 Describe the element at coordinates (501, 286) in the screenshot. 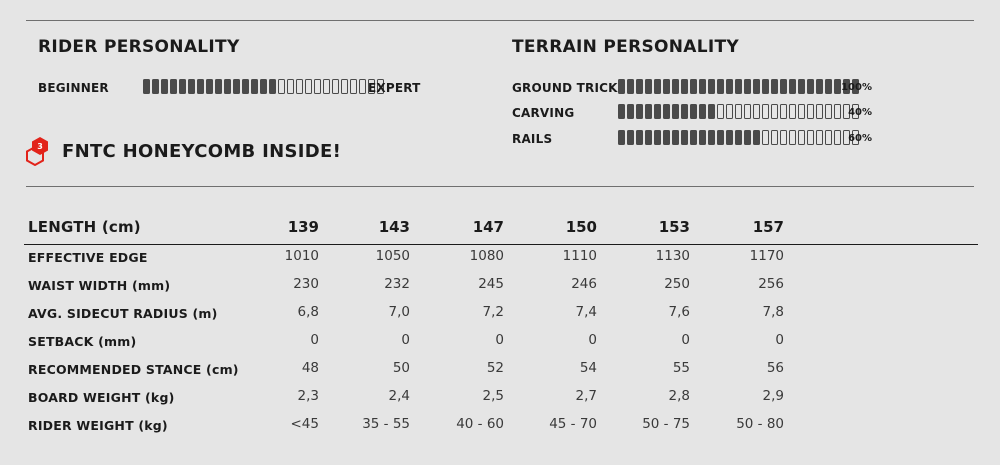

I see `spec-row: WAIST WIDTH (mm) 230 232 245 246 250 256` at that location.